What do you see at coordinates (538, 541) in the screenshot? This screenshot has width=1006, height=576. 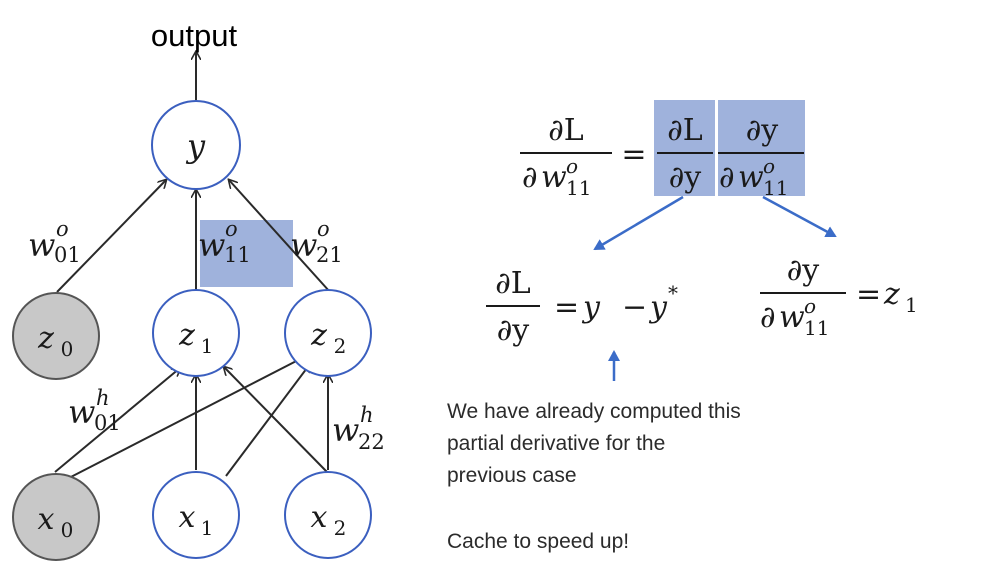 I see `note-cache: Cache to speed up!` at bounding box center [538, 541].